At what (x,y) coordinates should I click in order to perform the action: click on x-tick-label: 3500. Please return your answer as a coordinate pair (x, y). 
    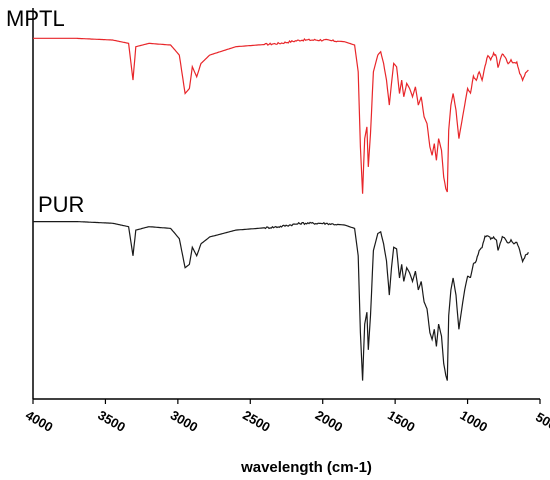
    Looking at the image, I should click on (111, 420).